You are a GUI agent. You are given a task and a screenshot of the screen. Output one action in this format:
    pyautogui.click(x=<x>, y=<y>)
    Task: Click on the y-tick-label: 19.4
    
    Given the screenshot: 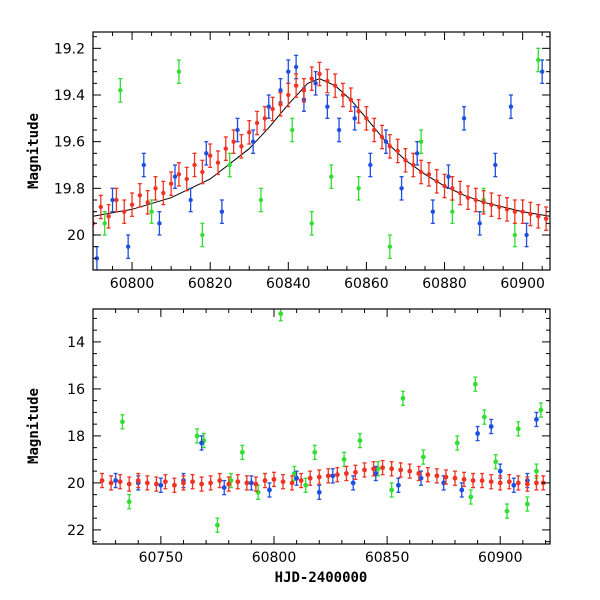 What is the action you would take?
    pyautogui.click(x=69, y=96)
    